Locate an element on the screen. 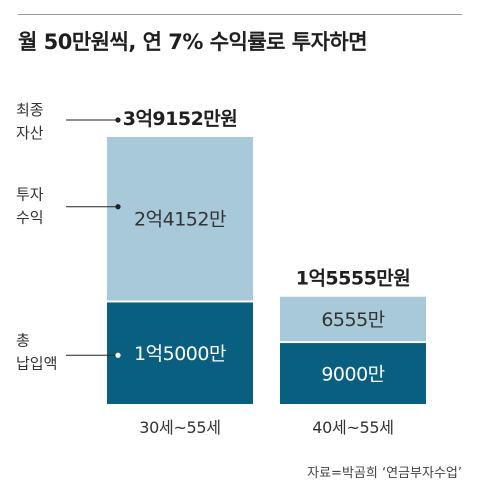 This screenshot has height=500, width=480. category-label-1: 30세~55세 is located at coordinates (179, 427).